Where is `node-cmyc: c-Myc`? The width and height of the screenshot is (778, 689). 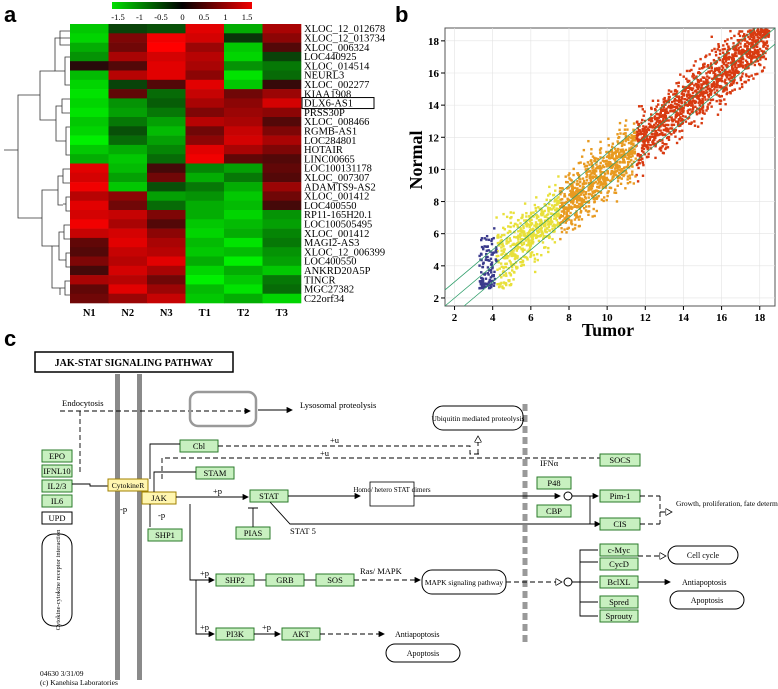
node-cmyc: c-Myc is located at coordinates (619, 550).